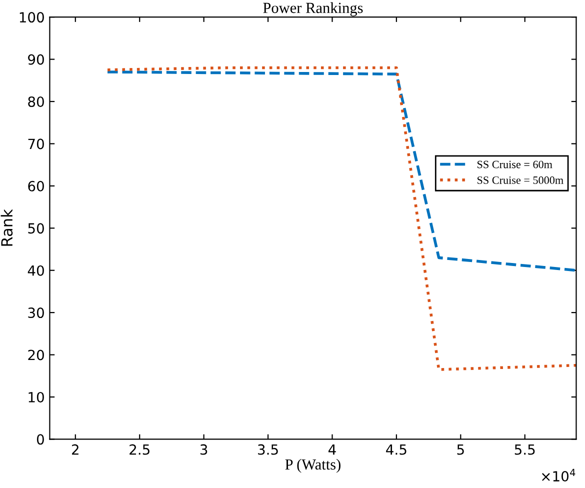 This screenshot has height=488, width=585. I want to click on x-tick-label: 4.5, so click(396, 449).